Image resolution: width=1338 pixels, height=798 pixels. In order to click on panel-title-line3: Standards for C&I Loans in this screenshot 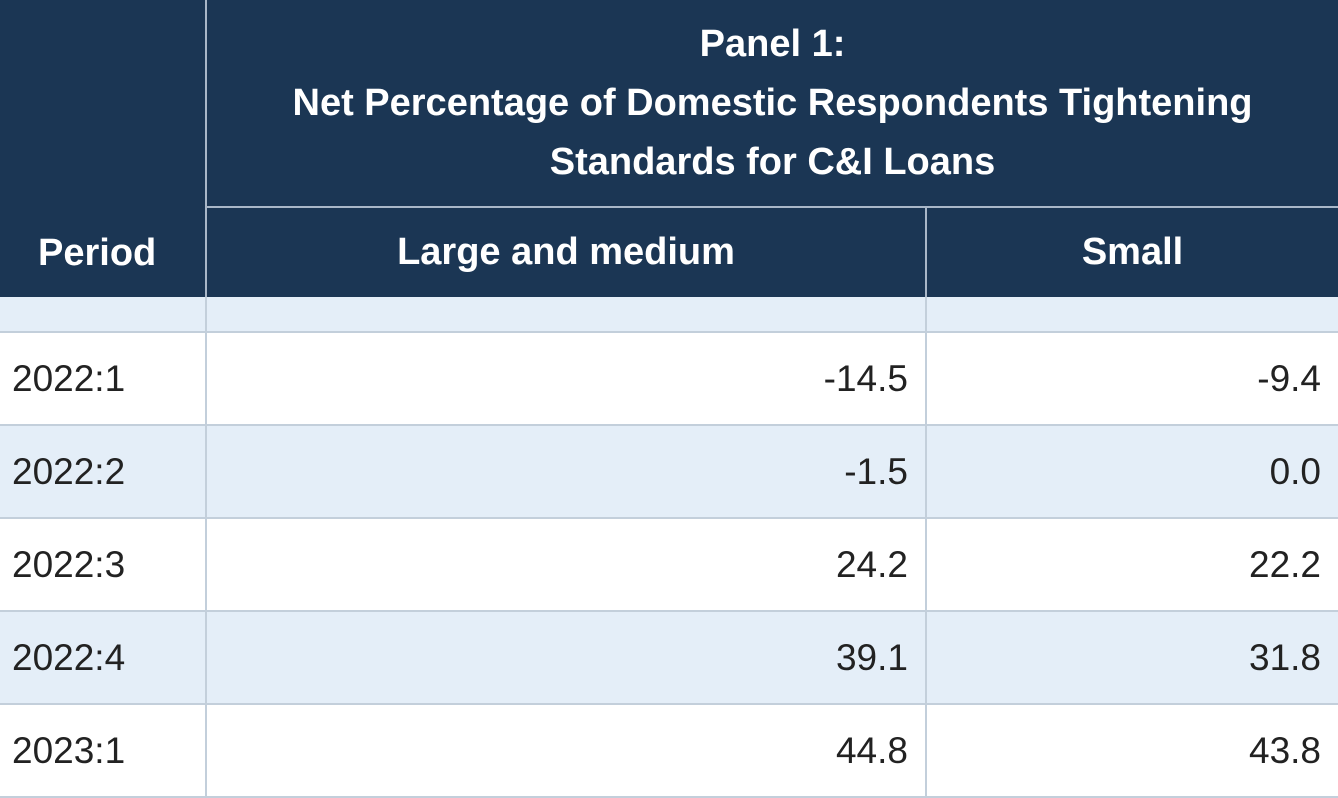, I will do `click(772, 161)`.